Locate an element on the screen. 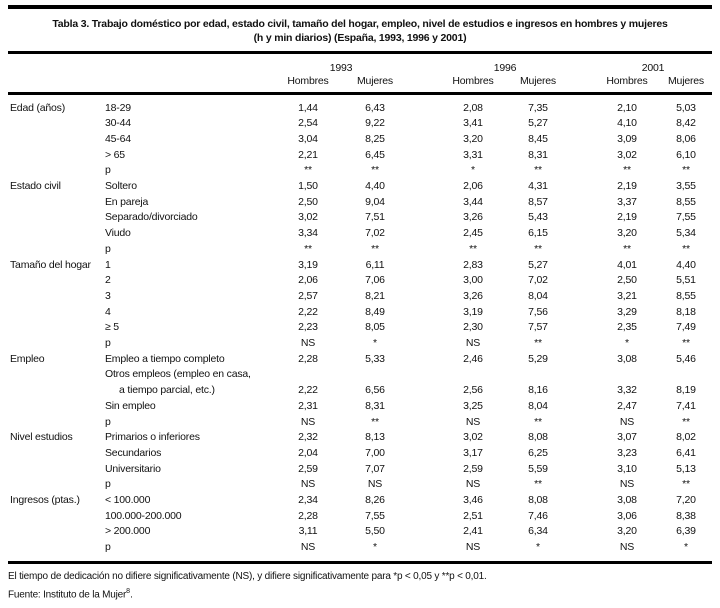 The height and width of the screenshot is (608, 720). table-row: > 200.000 3,11 5,50 2,41 6,34 3,20 6,39 is located at coordinates (360, 532).